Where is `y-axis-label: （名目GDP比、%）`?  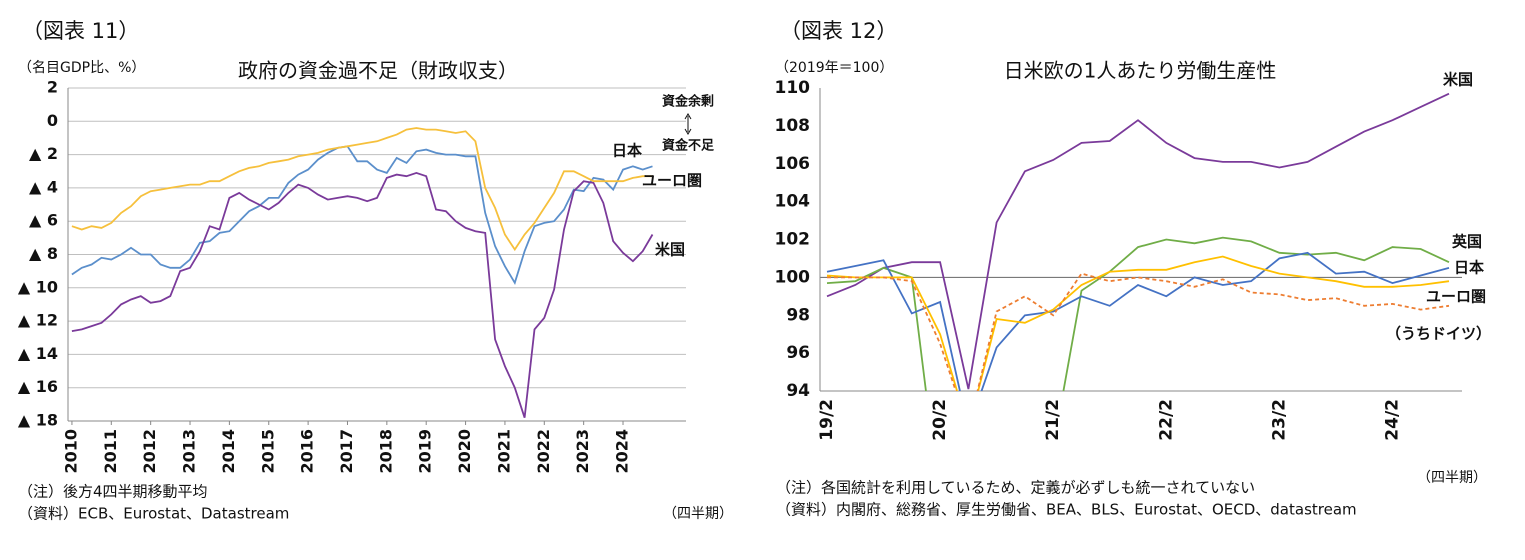
y-axis-label: （名目GDP比、%） is located at coordinates (81, 68).